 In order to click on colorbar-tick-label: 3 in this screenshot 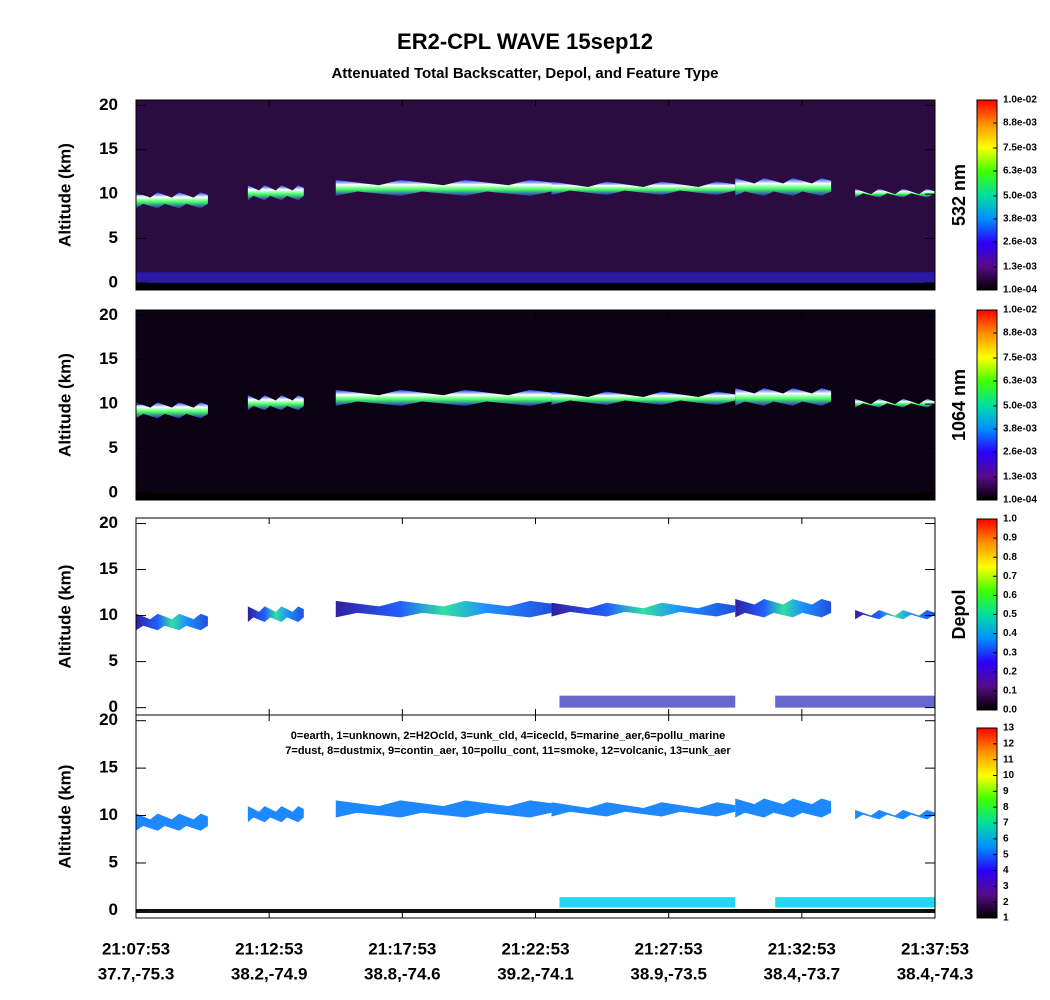, I will do `click(1006, 886)`.